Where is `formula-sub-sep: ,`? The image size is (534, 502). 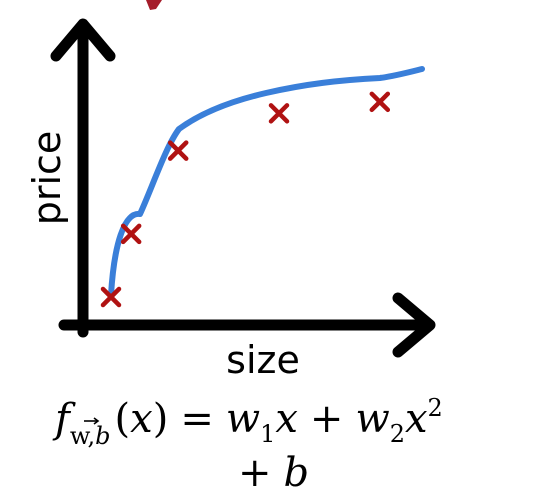 formula-sub-sep: , is located at coordinates (92, 436).